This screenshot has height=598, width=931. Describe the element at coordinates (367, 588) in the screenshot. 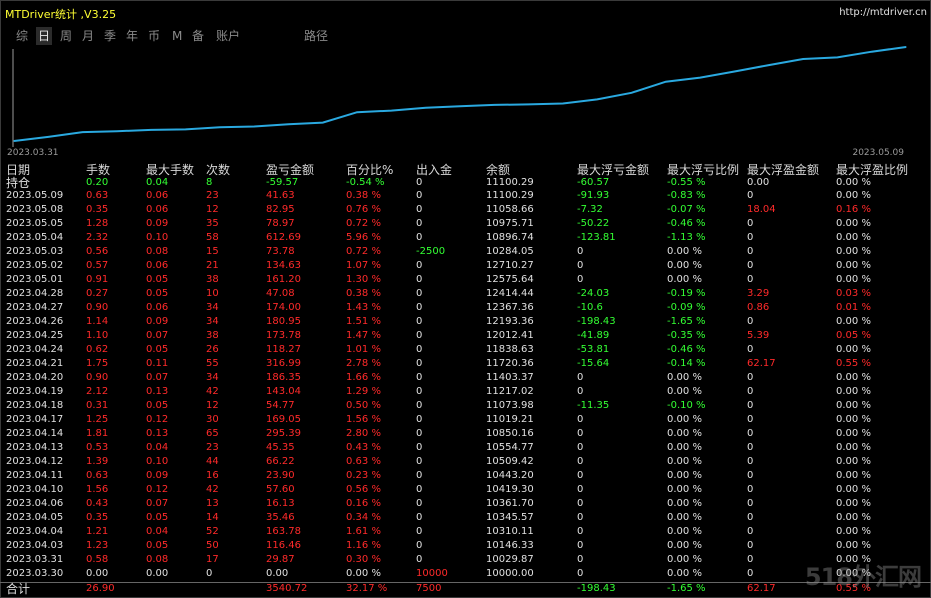

I see `table-cell: 32.17 %` at that location.